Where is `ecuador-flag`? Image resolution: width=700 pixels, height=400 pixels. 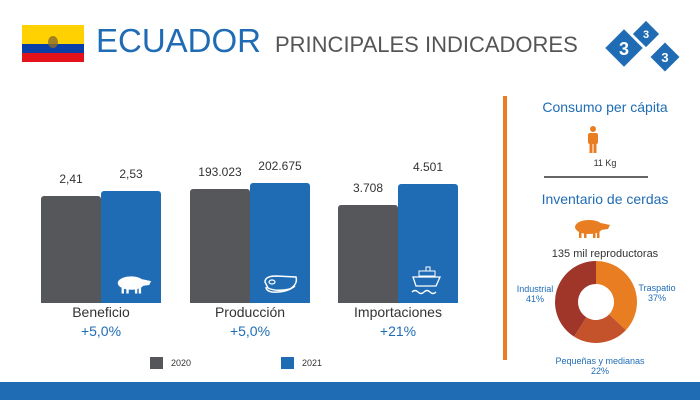 ecuador-flag is located at coordinates (53, 43).